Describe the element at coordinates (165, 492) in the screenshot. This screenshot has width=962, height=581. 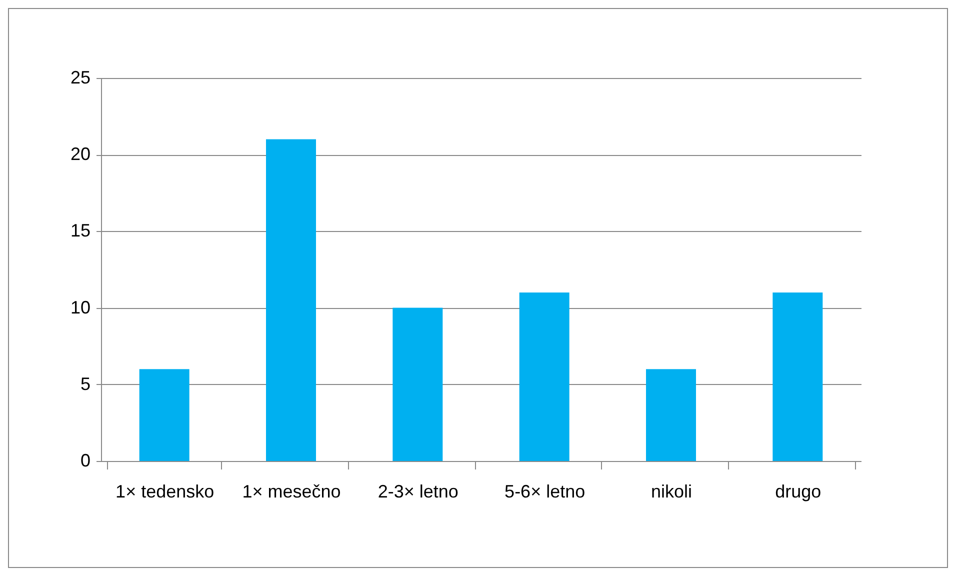
I see `x-tick-label: 1× tedensko` at that location.